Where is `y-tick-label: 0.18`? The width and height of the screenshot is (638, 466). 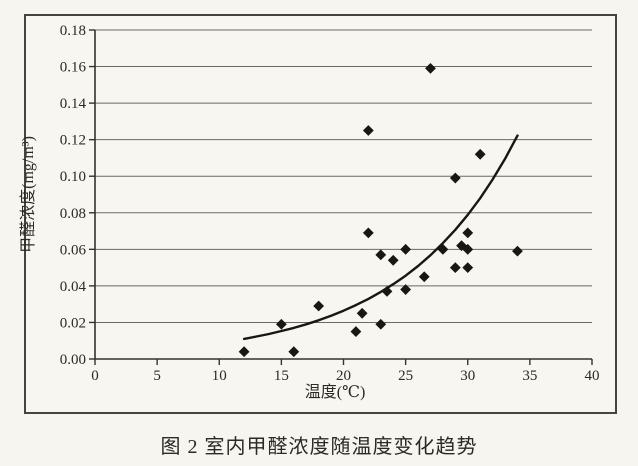 y-tick-label: 0.18 is located at coordinates (73, 31).